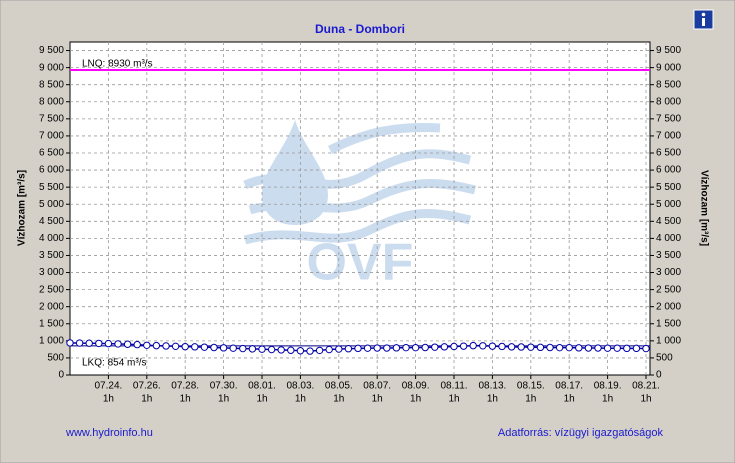  What do you see at coordinates (51, 238) in the screenshot?
I see `y-tick-label: 4 000` at bounding box center [51, 238].